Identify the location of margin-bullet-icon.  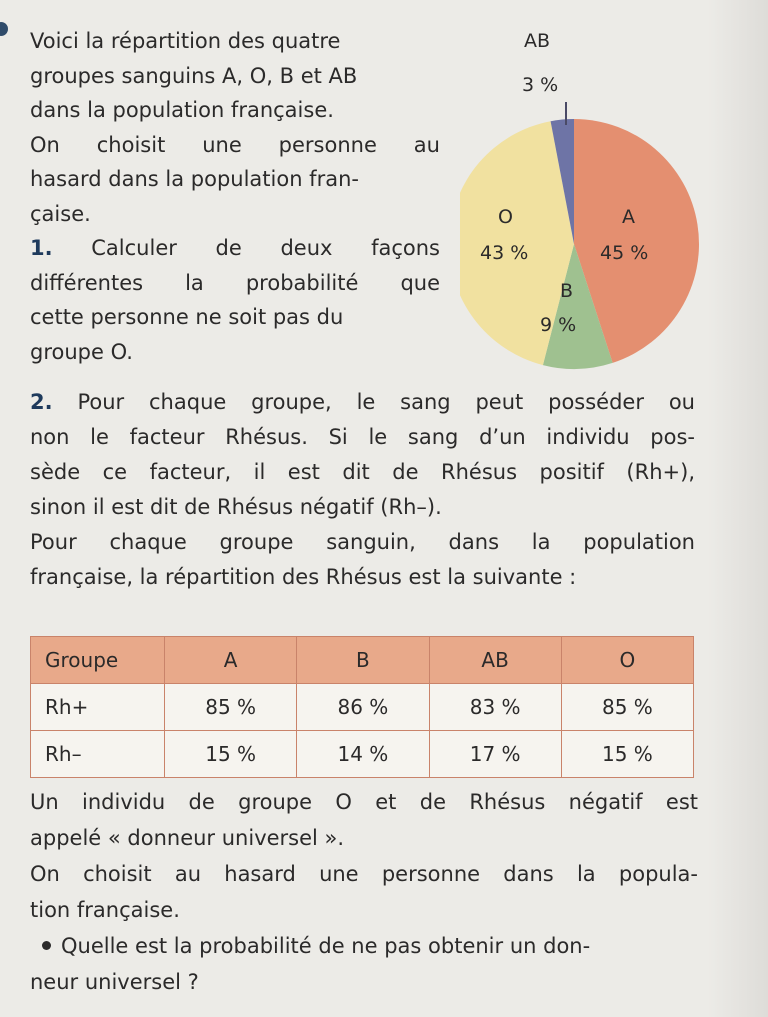
(4, 29).